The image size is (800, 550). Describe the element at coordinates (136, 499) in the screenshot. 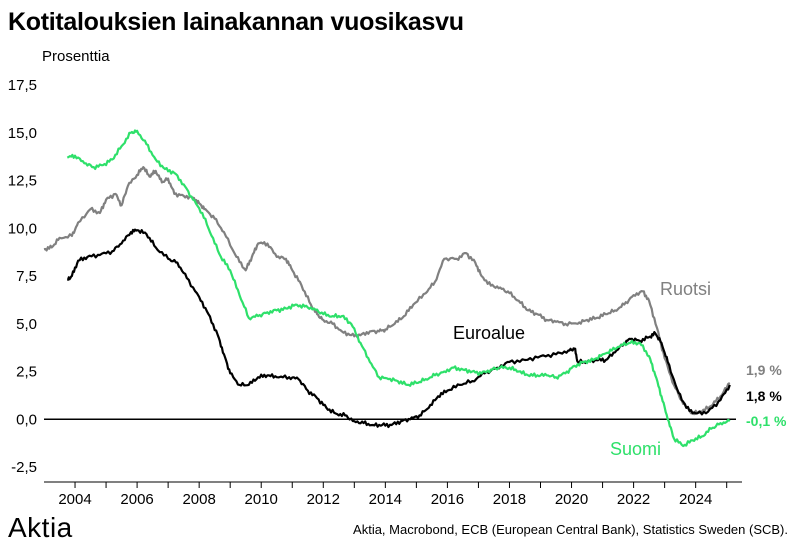

I see `x-tick-label: 2006` at that location.